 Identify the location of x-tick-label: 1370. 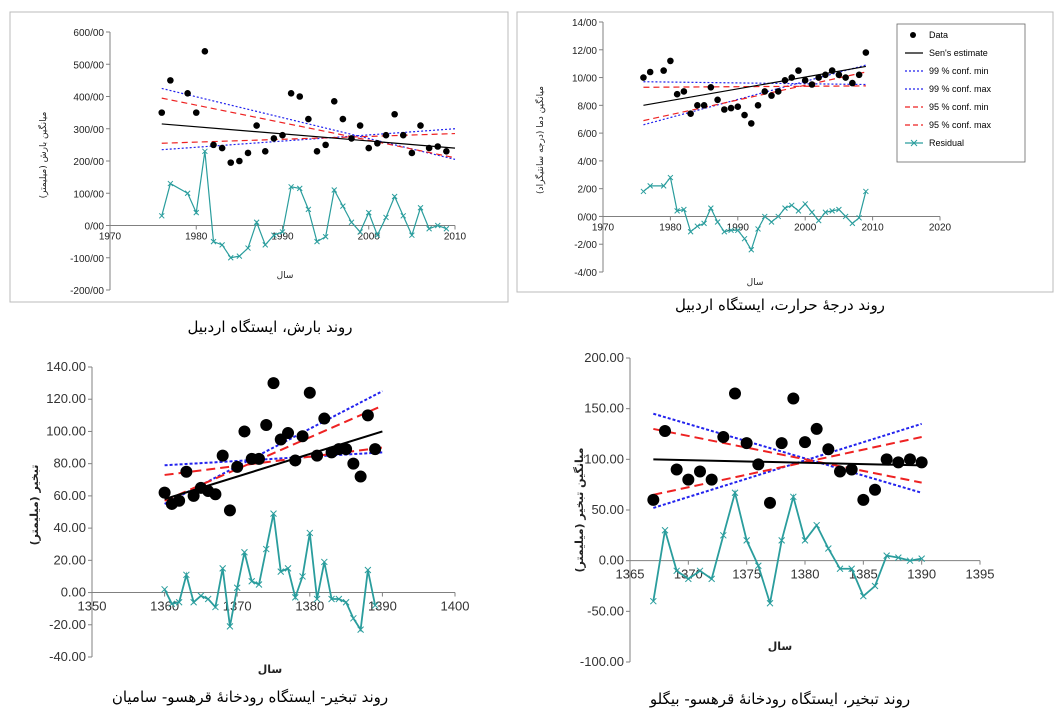
(237, 606).